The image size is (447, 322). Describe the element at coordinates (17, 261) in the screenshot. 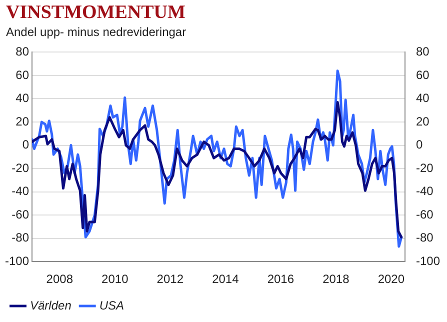

I see `y-tick-label: -100` at that location.